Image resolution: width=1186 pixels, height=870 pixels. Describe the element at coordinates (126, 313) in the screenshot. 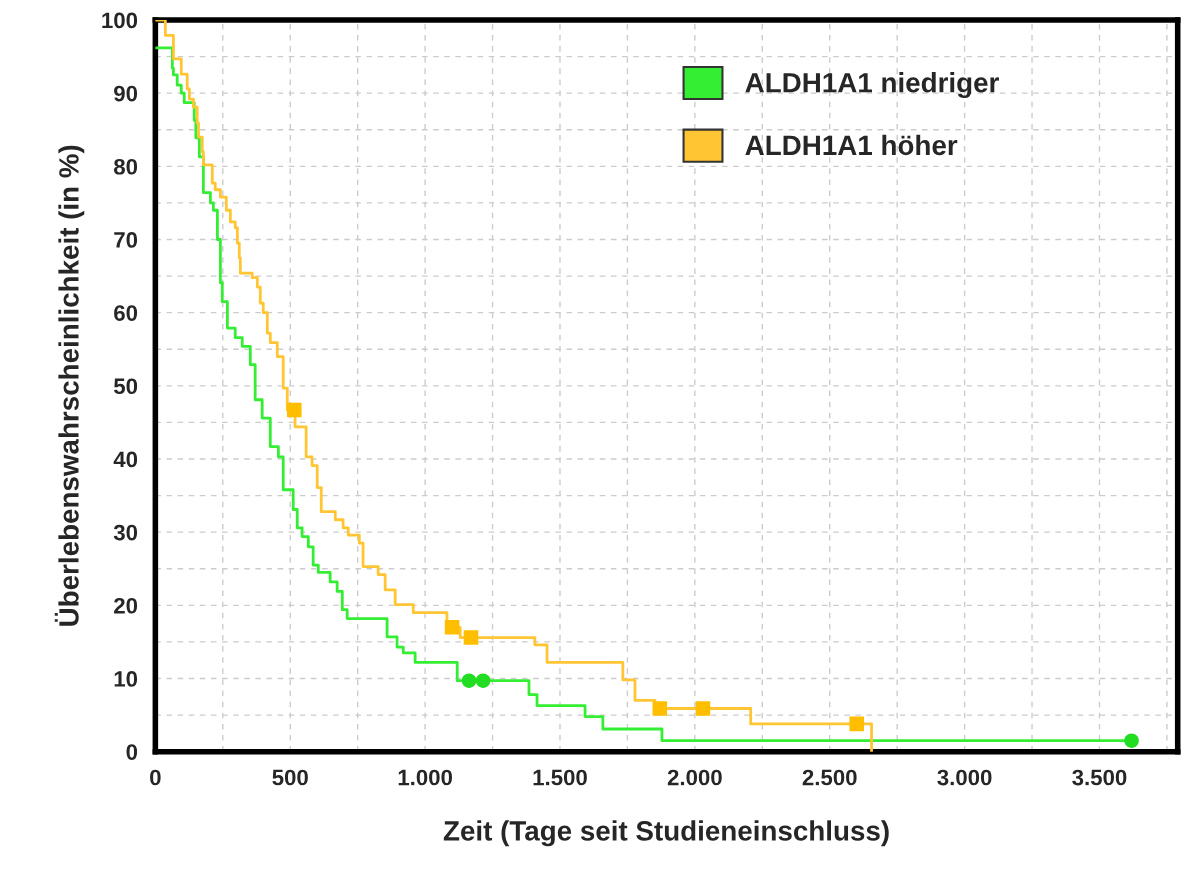

I see `y-tick-label: 60` at that location.